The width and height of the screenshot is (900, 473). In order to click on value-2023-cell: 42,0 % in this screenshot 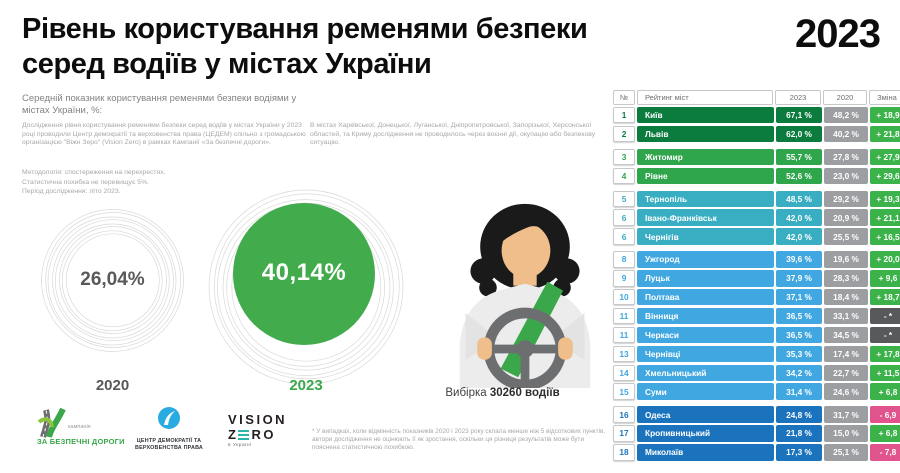, I will do `click(799, 236)`.